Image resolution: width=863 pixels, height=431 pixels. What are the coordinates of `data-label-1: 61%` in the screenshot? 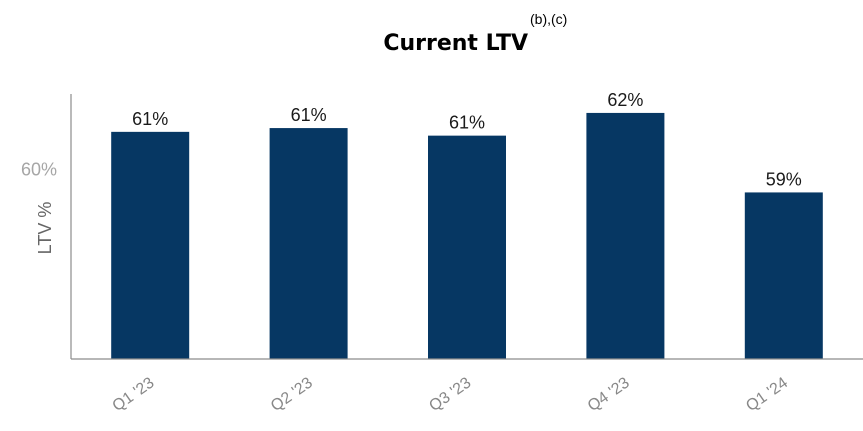 It's located at (150, 119).